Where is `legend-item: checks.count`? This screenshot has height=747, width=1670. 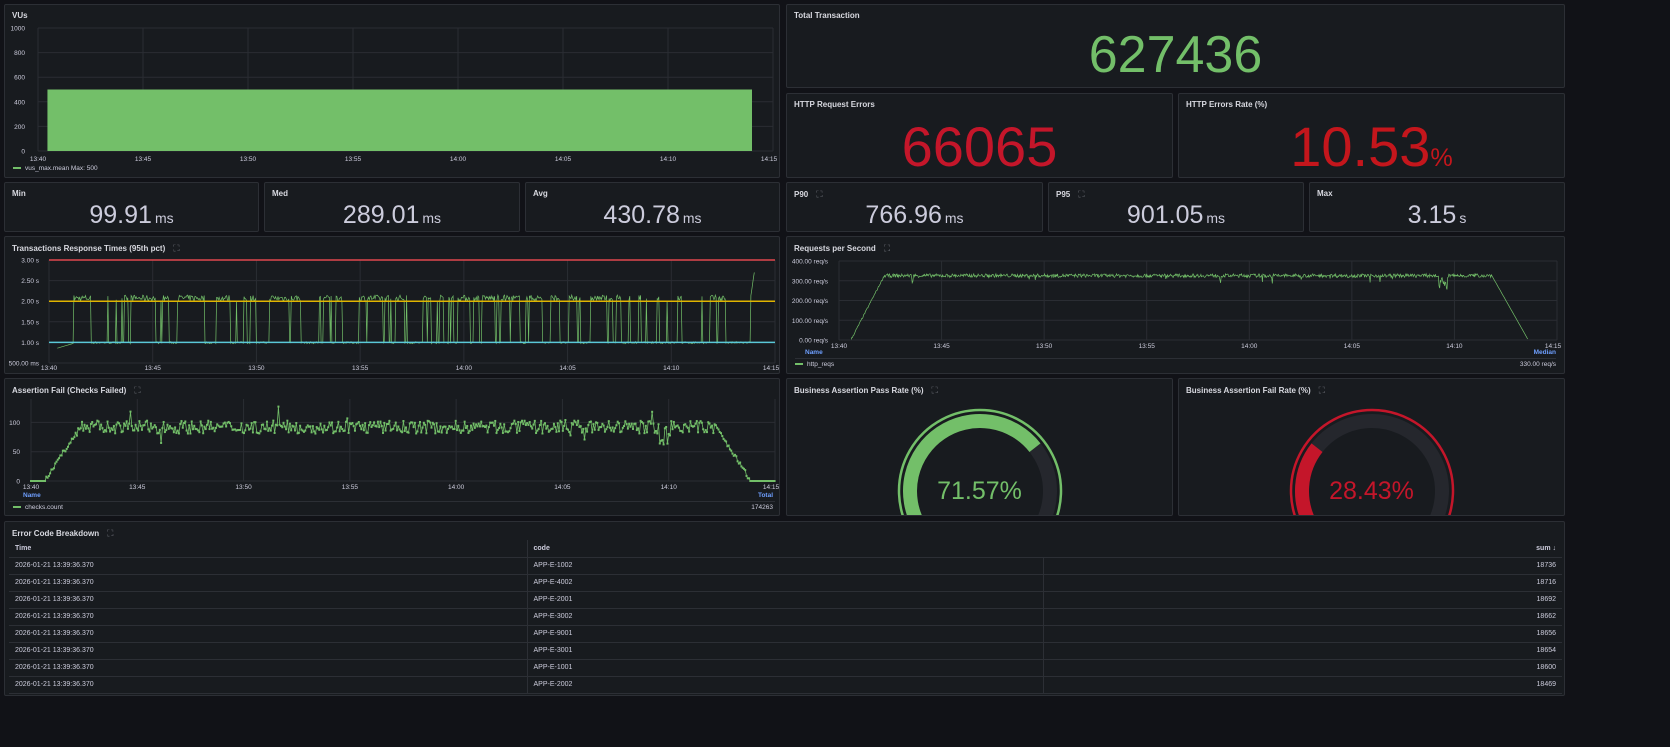
legend-item: checks.count is located at coordinates (38, 507).